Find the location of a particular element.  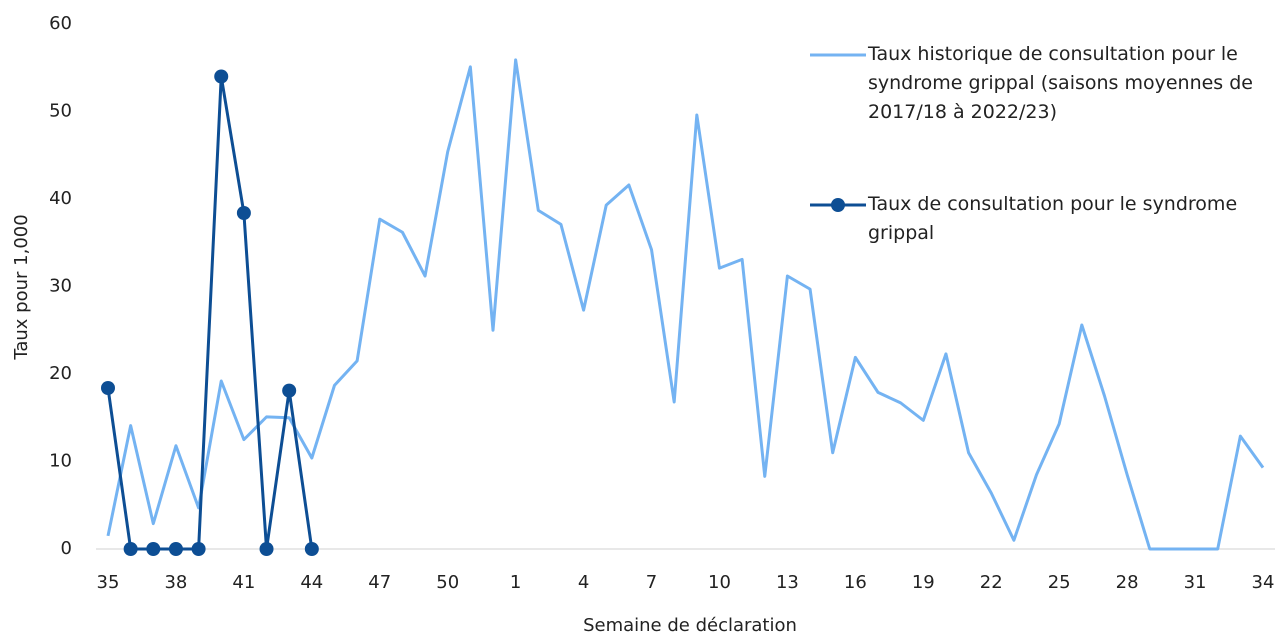

y-tick-label: 30 is located at coordinates (60, 286).